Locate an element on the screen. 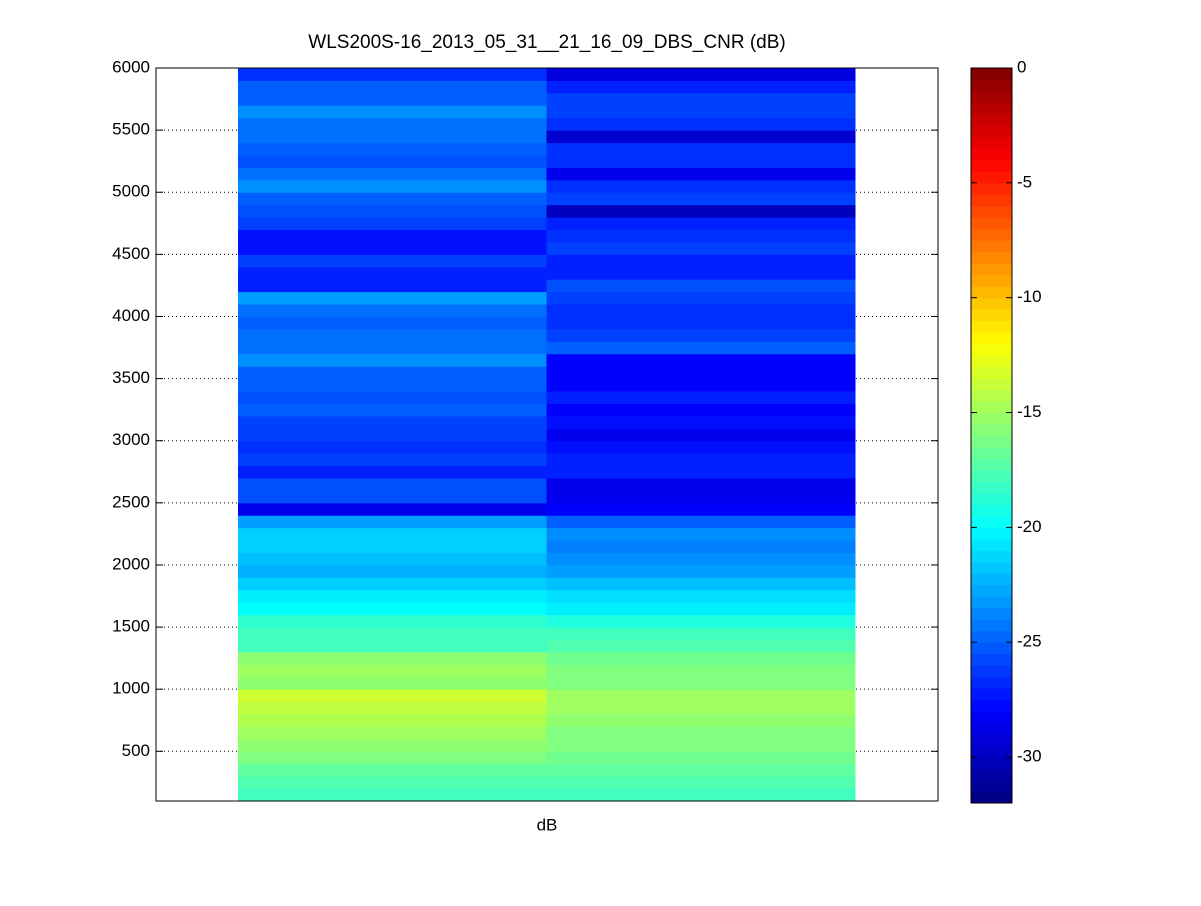 Image resolution: width=1201 pixels, height=906 pixels. y-tick-label: 2000 is located at coordinates (131, 563).